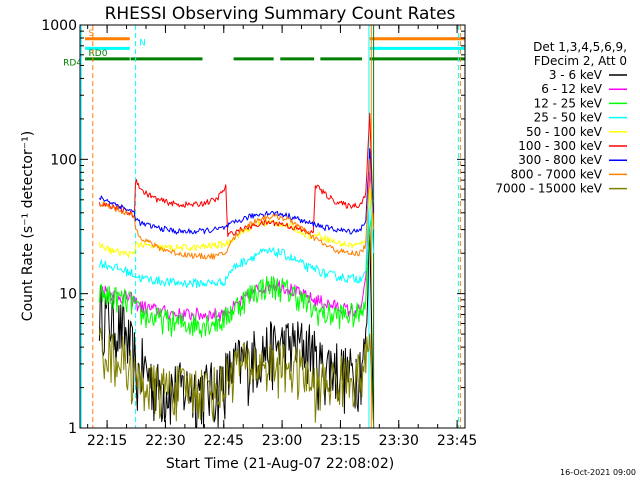 This screenshot has width=640, height=480. Describe the element at coordinates (98, 54) in the screenshot. I see `flag-label-rd0: RD0` at that location.